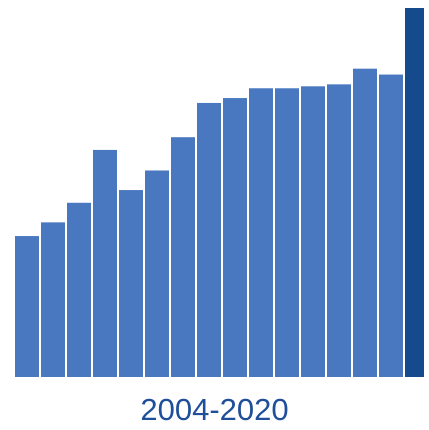 The image size is (429, 430). What do you see at coordinates (313, 232) in the screenshot?
I see `bar-2015` at bounding box center [313, 232].